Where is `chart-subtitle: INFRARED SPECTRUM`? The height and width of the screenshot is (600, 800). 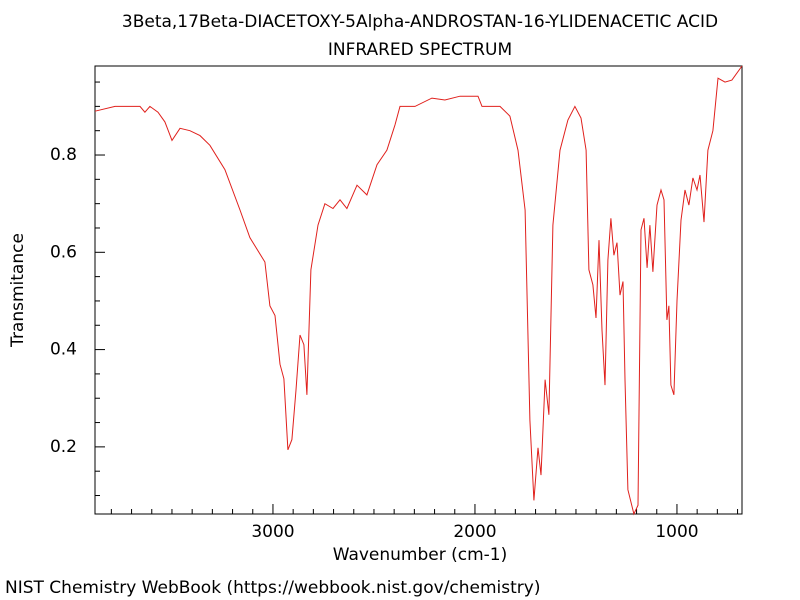
chart-subtitle: INFRARED SPECTRUM is located at coordinates (420, 50).